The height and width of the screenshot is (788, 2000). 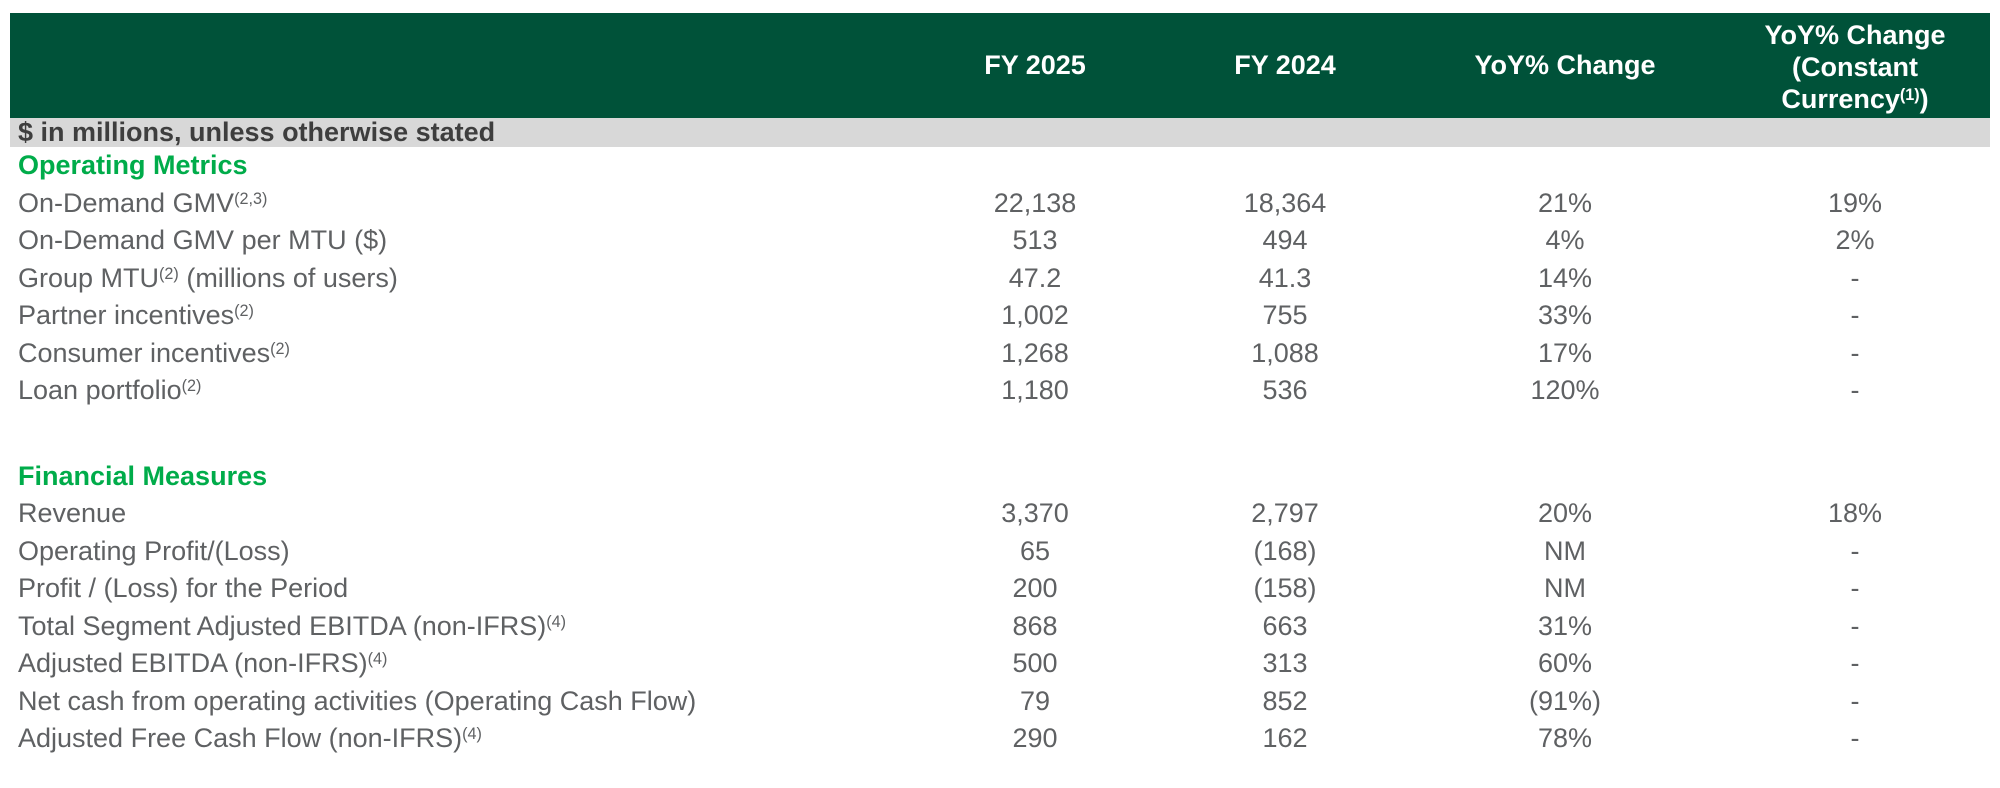 I want to click on value-yoy: (91%), so click(x=1565, y=700).